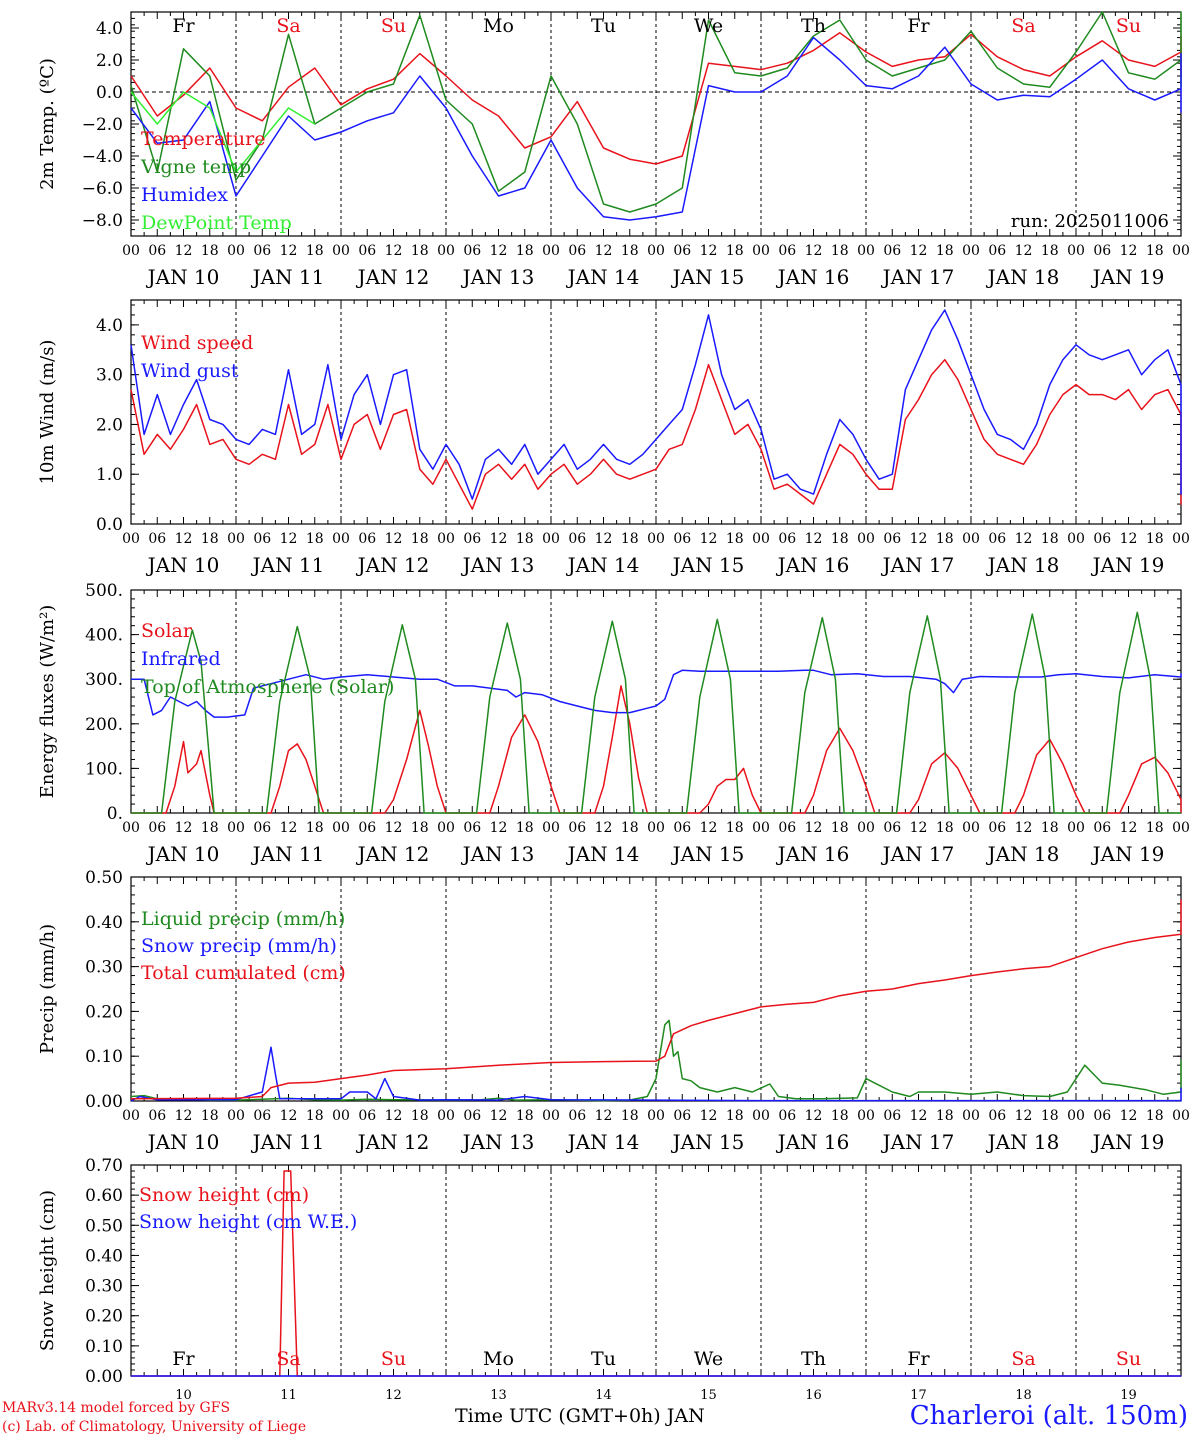  Describe the element at coordinates (104, 636) in the screenshot. I see `y-tick-label: 400.` at that location.